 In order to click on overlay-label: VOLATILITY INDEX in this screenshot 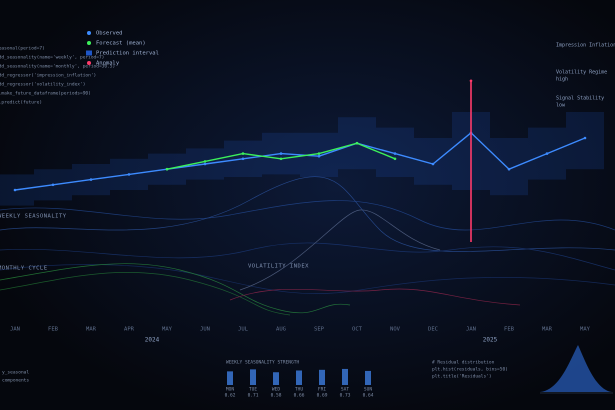, I will do `click(278, 267)`.